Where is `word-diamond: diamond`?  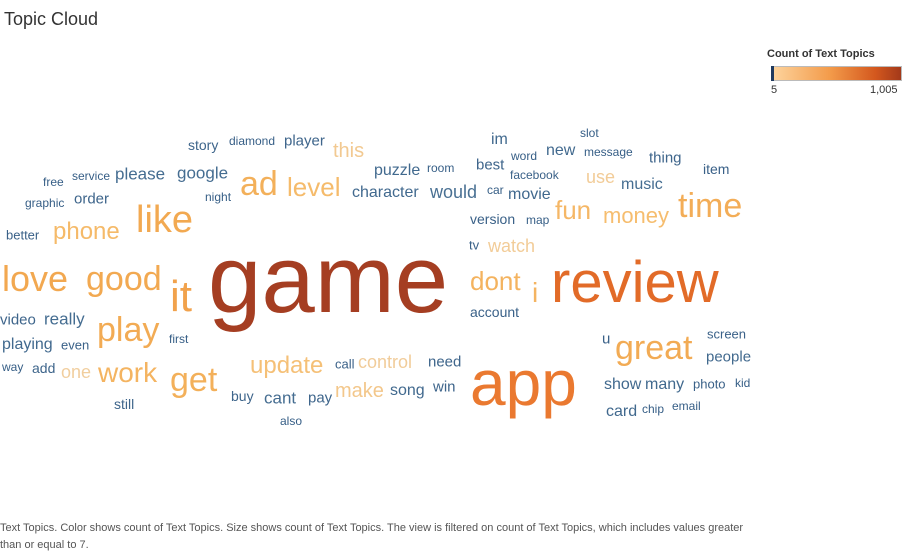 word-diamond: diamond is located at coordinates (252, 141).